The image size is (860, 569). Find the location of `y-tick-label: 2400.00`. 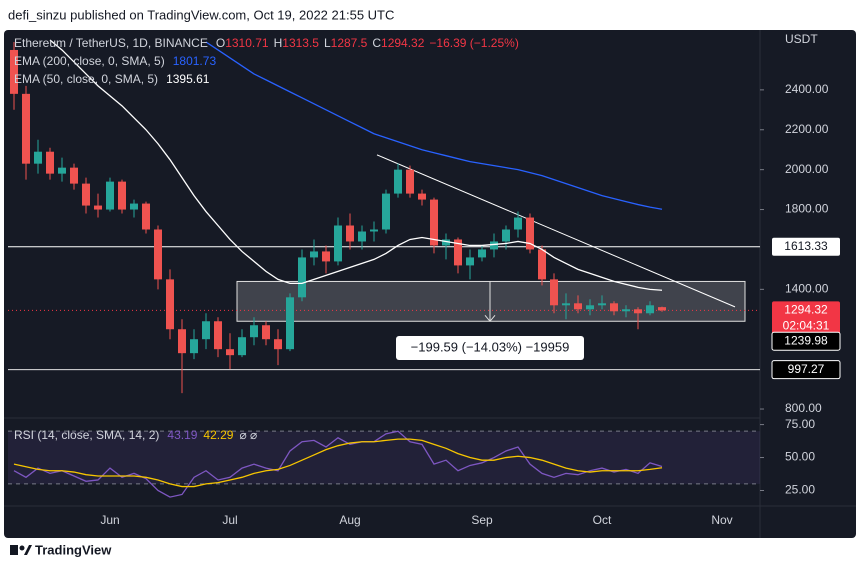

y-tick-label: 2400.00 is located at coordinates (807, 89).